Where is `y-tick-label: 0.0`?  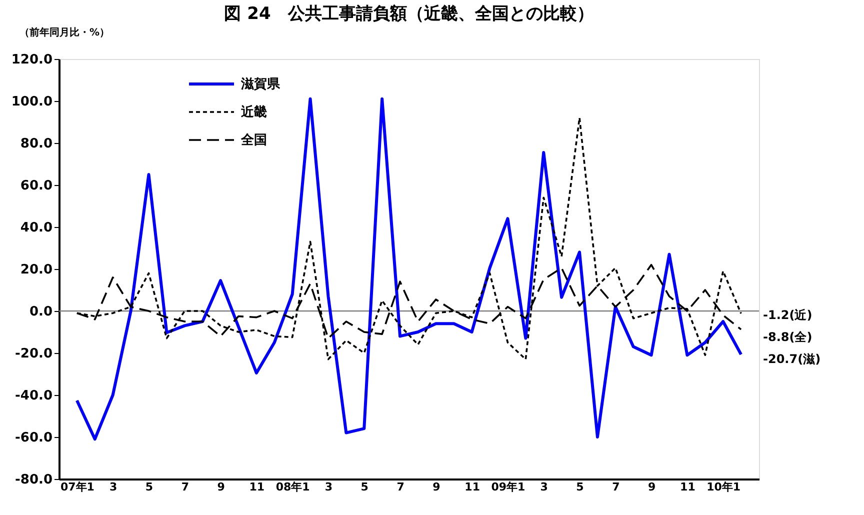
y-tick-label: 0.0 is located at coordinates (40, 312).